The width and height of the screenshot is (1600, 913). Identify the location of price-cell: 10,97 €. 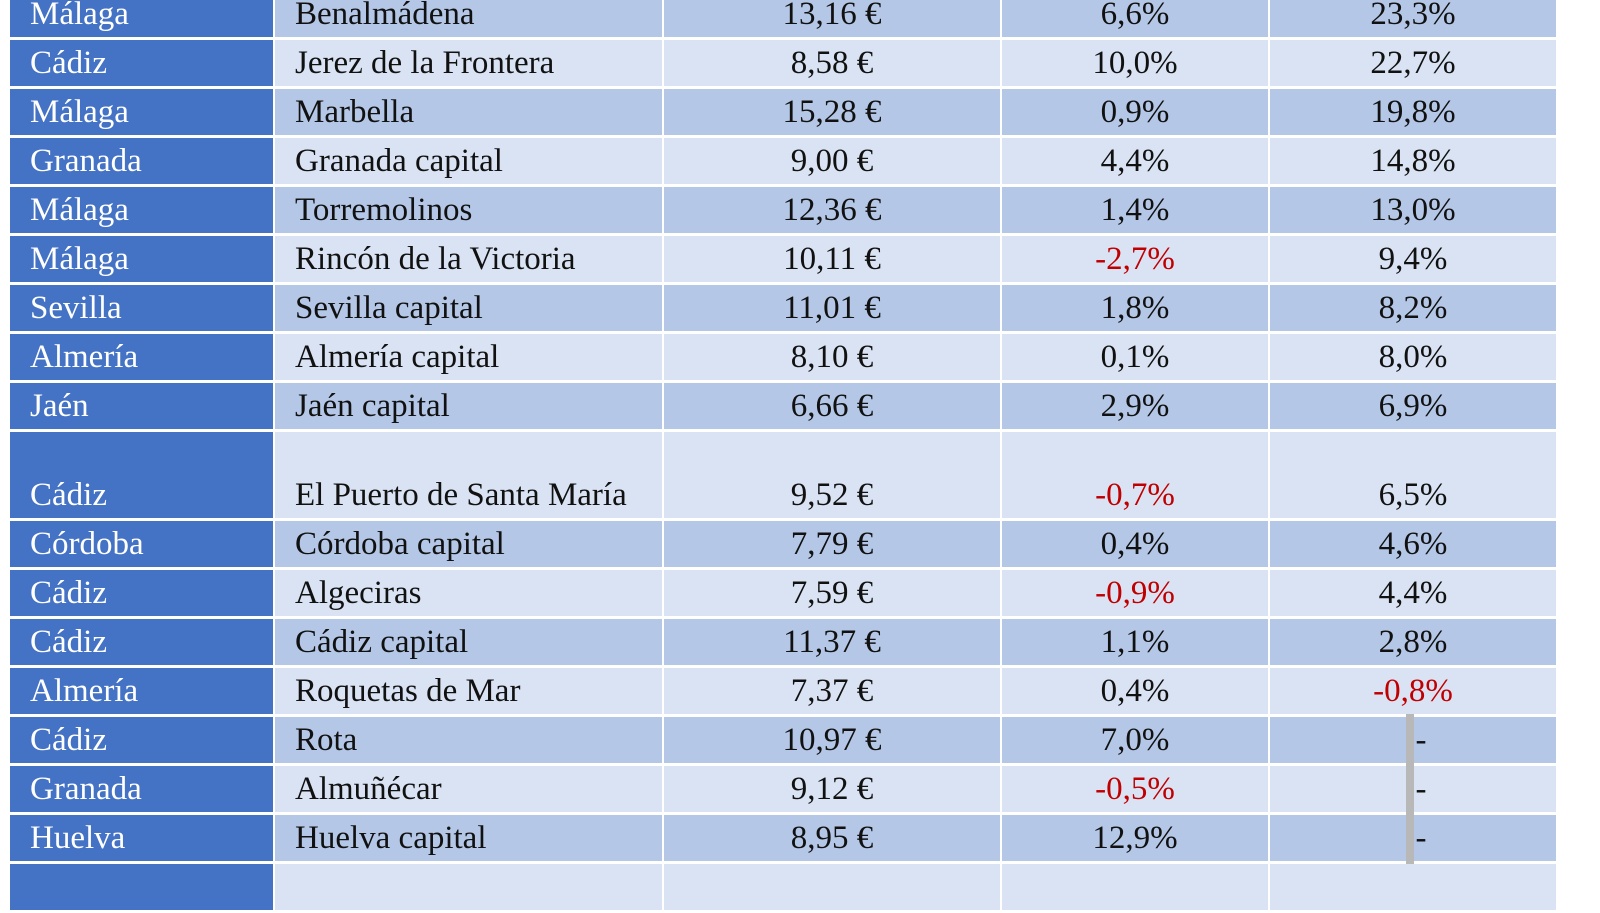
(832, 740).